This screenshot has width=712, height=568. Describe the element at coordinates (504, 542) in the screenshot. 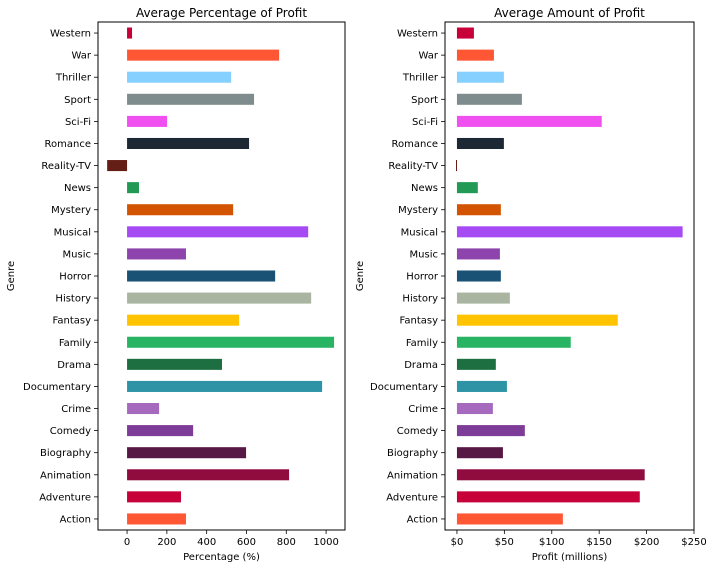

I see `x-tick-label: $50` at that location.